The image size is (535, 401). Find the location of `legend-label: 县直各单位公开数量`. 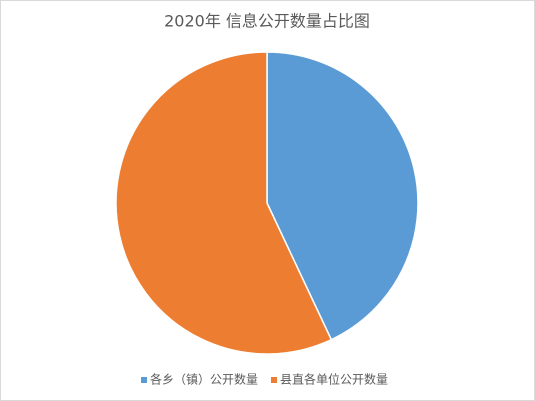

legend-label: 县直各单位公开数量 is located at coordinates (334, 379).